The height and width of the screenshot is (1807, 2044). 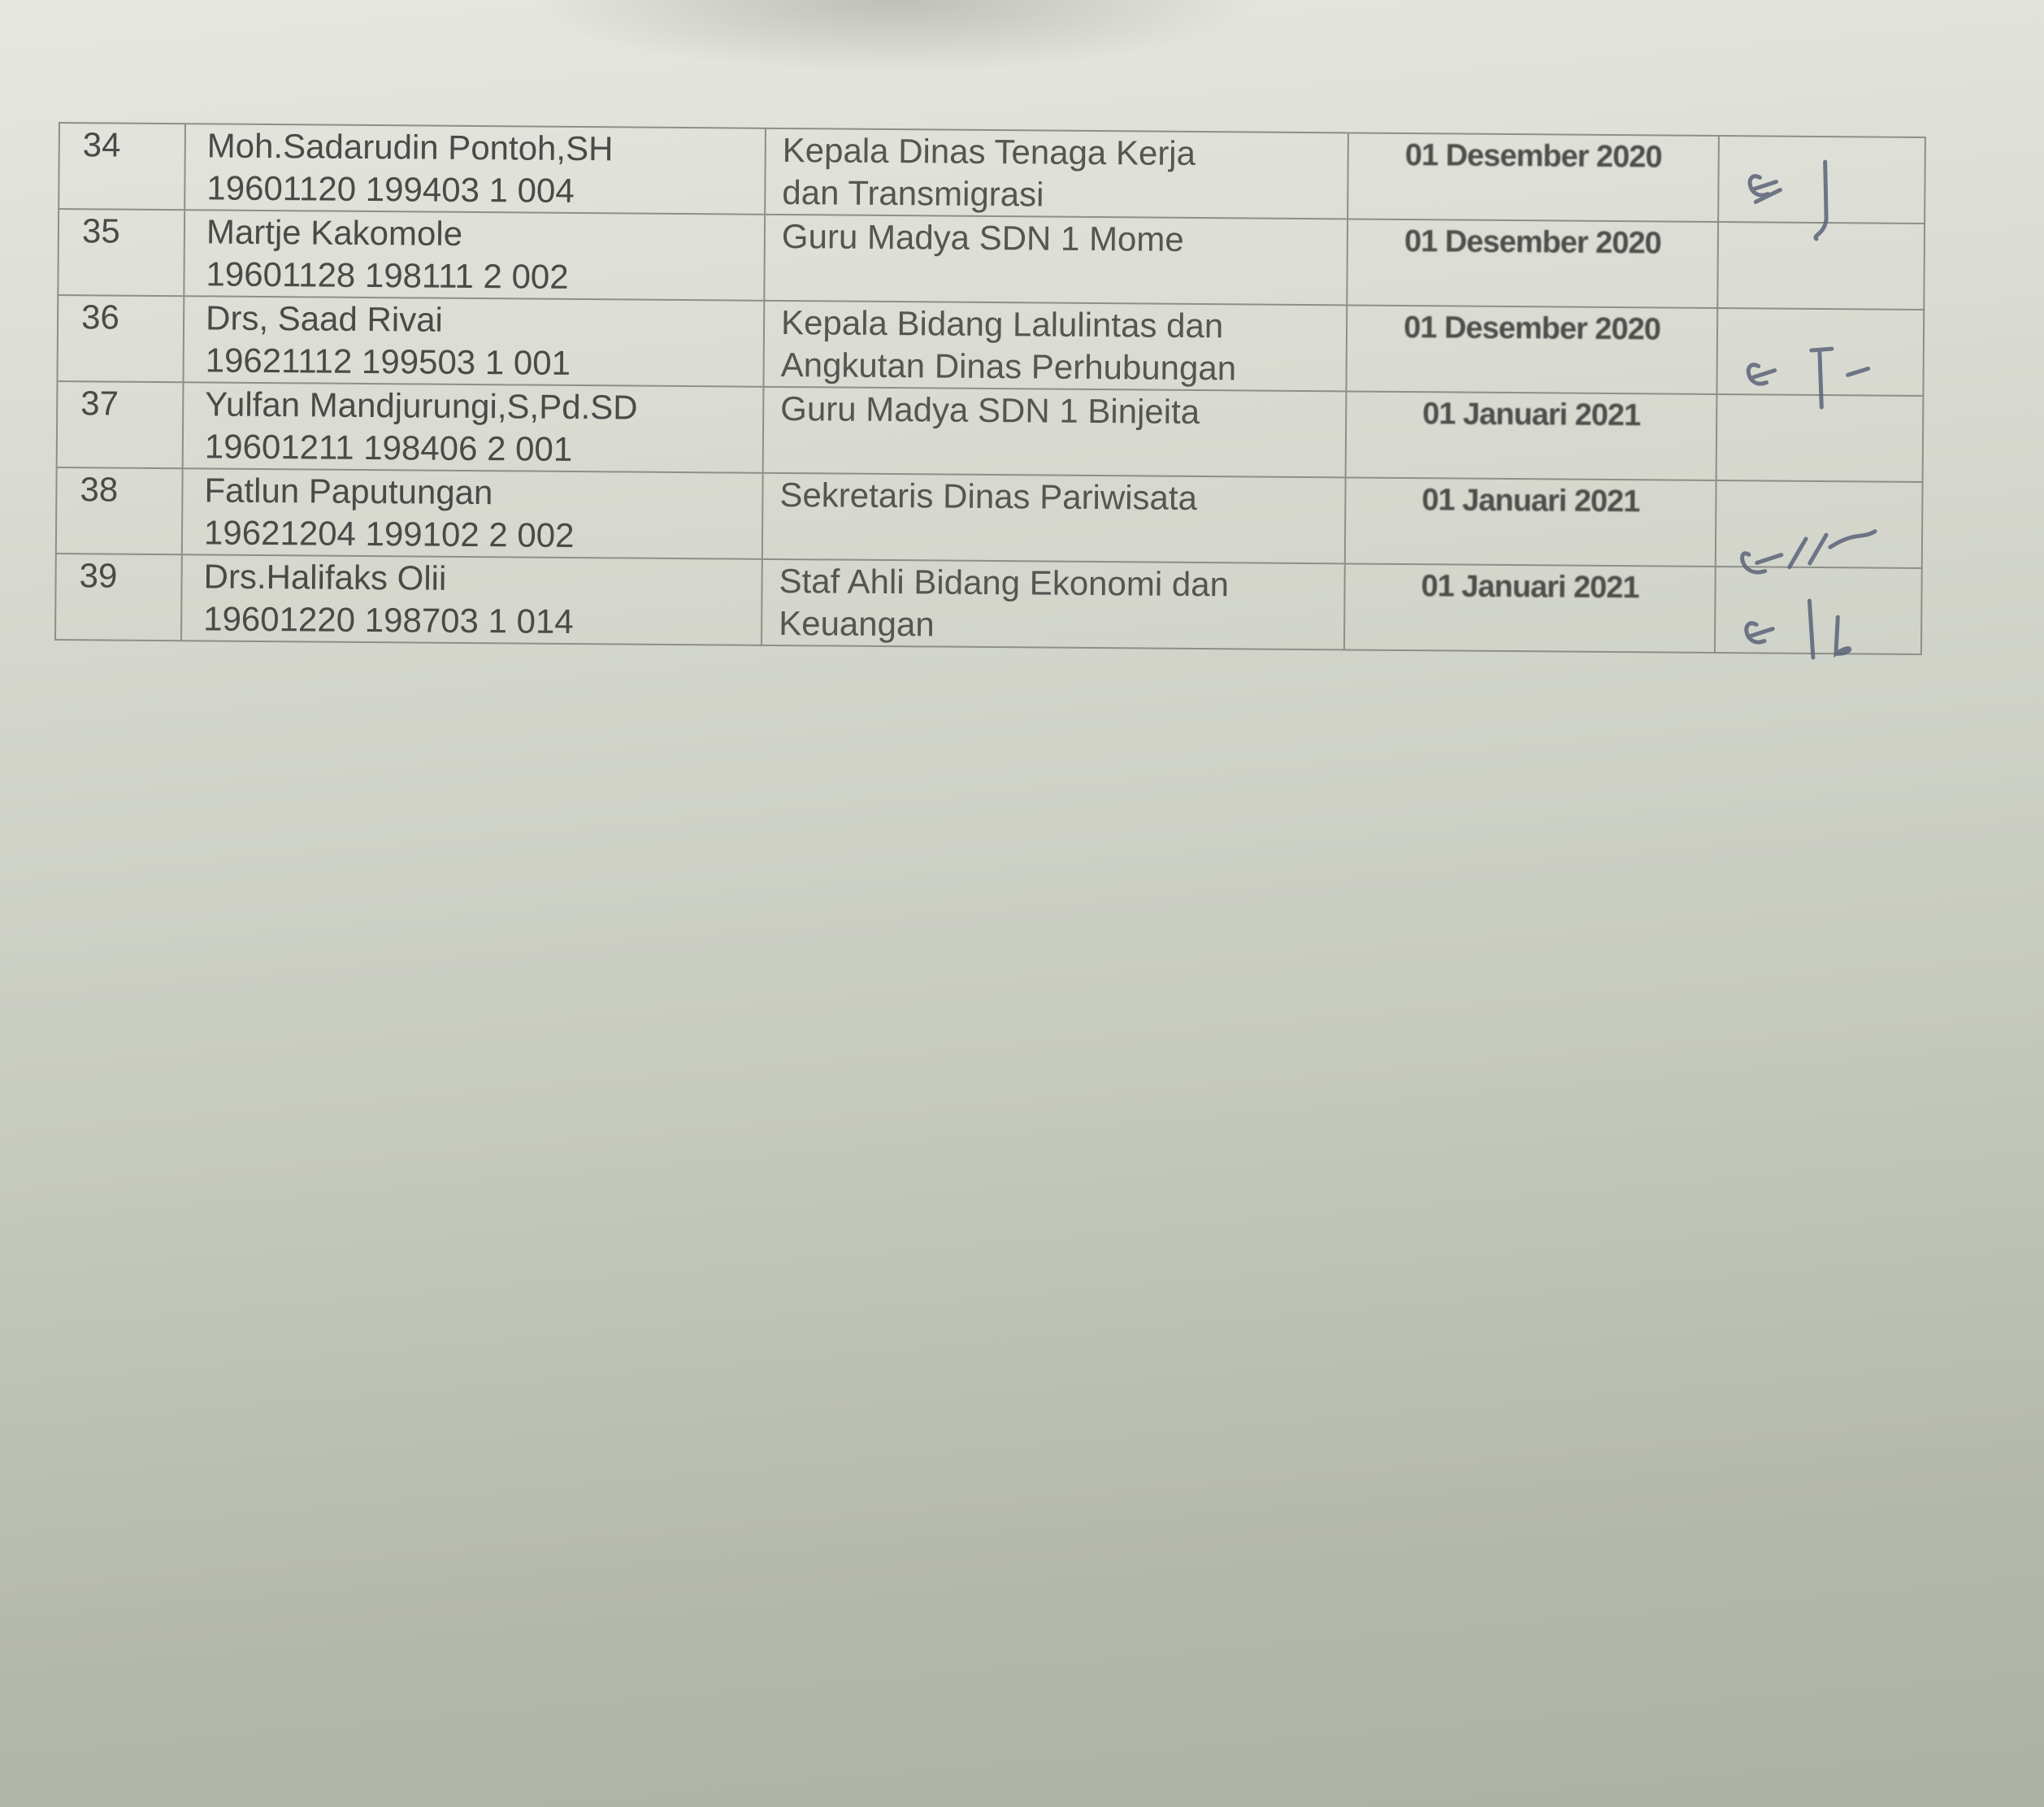 I want to click on position-line-1: Kepala Dinas Tenaga Kerja, so click(x=989, y=151).